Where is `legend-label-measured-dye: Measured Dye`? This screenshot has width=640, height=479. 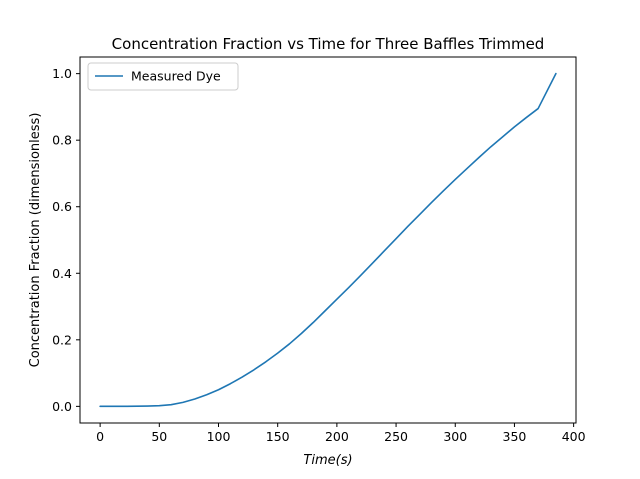 legend-label-measured-dye: Measured Dye is located at coordinates (176, 76).